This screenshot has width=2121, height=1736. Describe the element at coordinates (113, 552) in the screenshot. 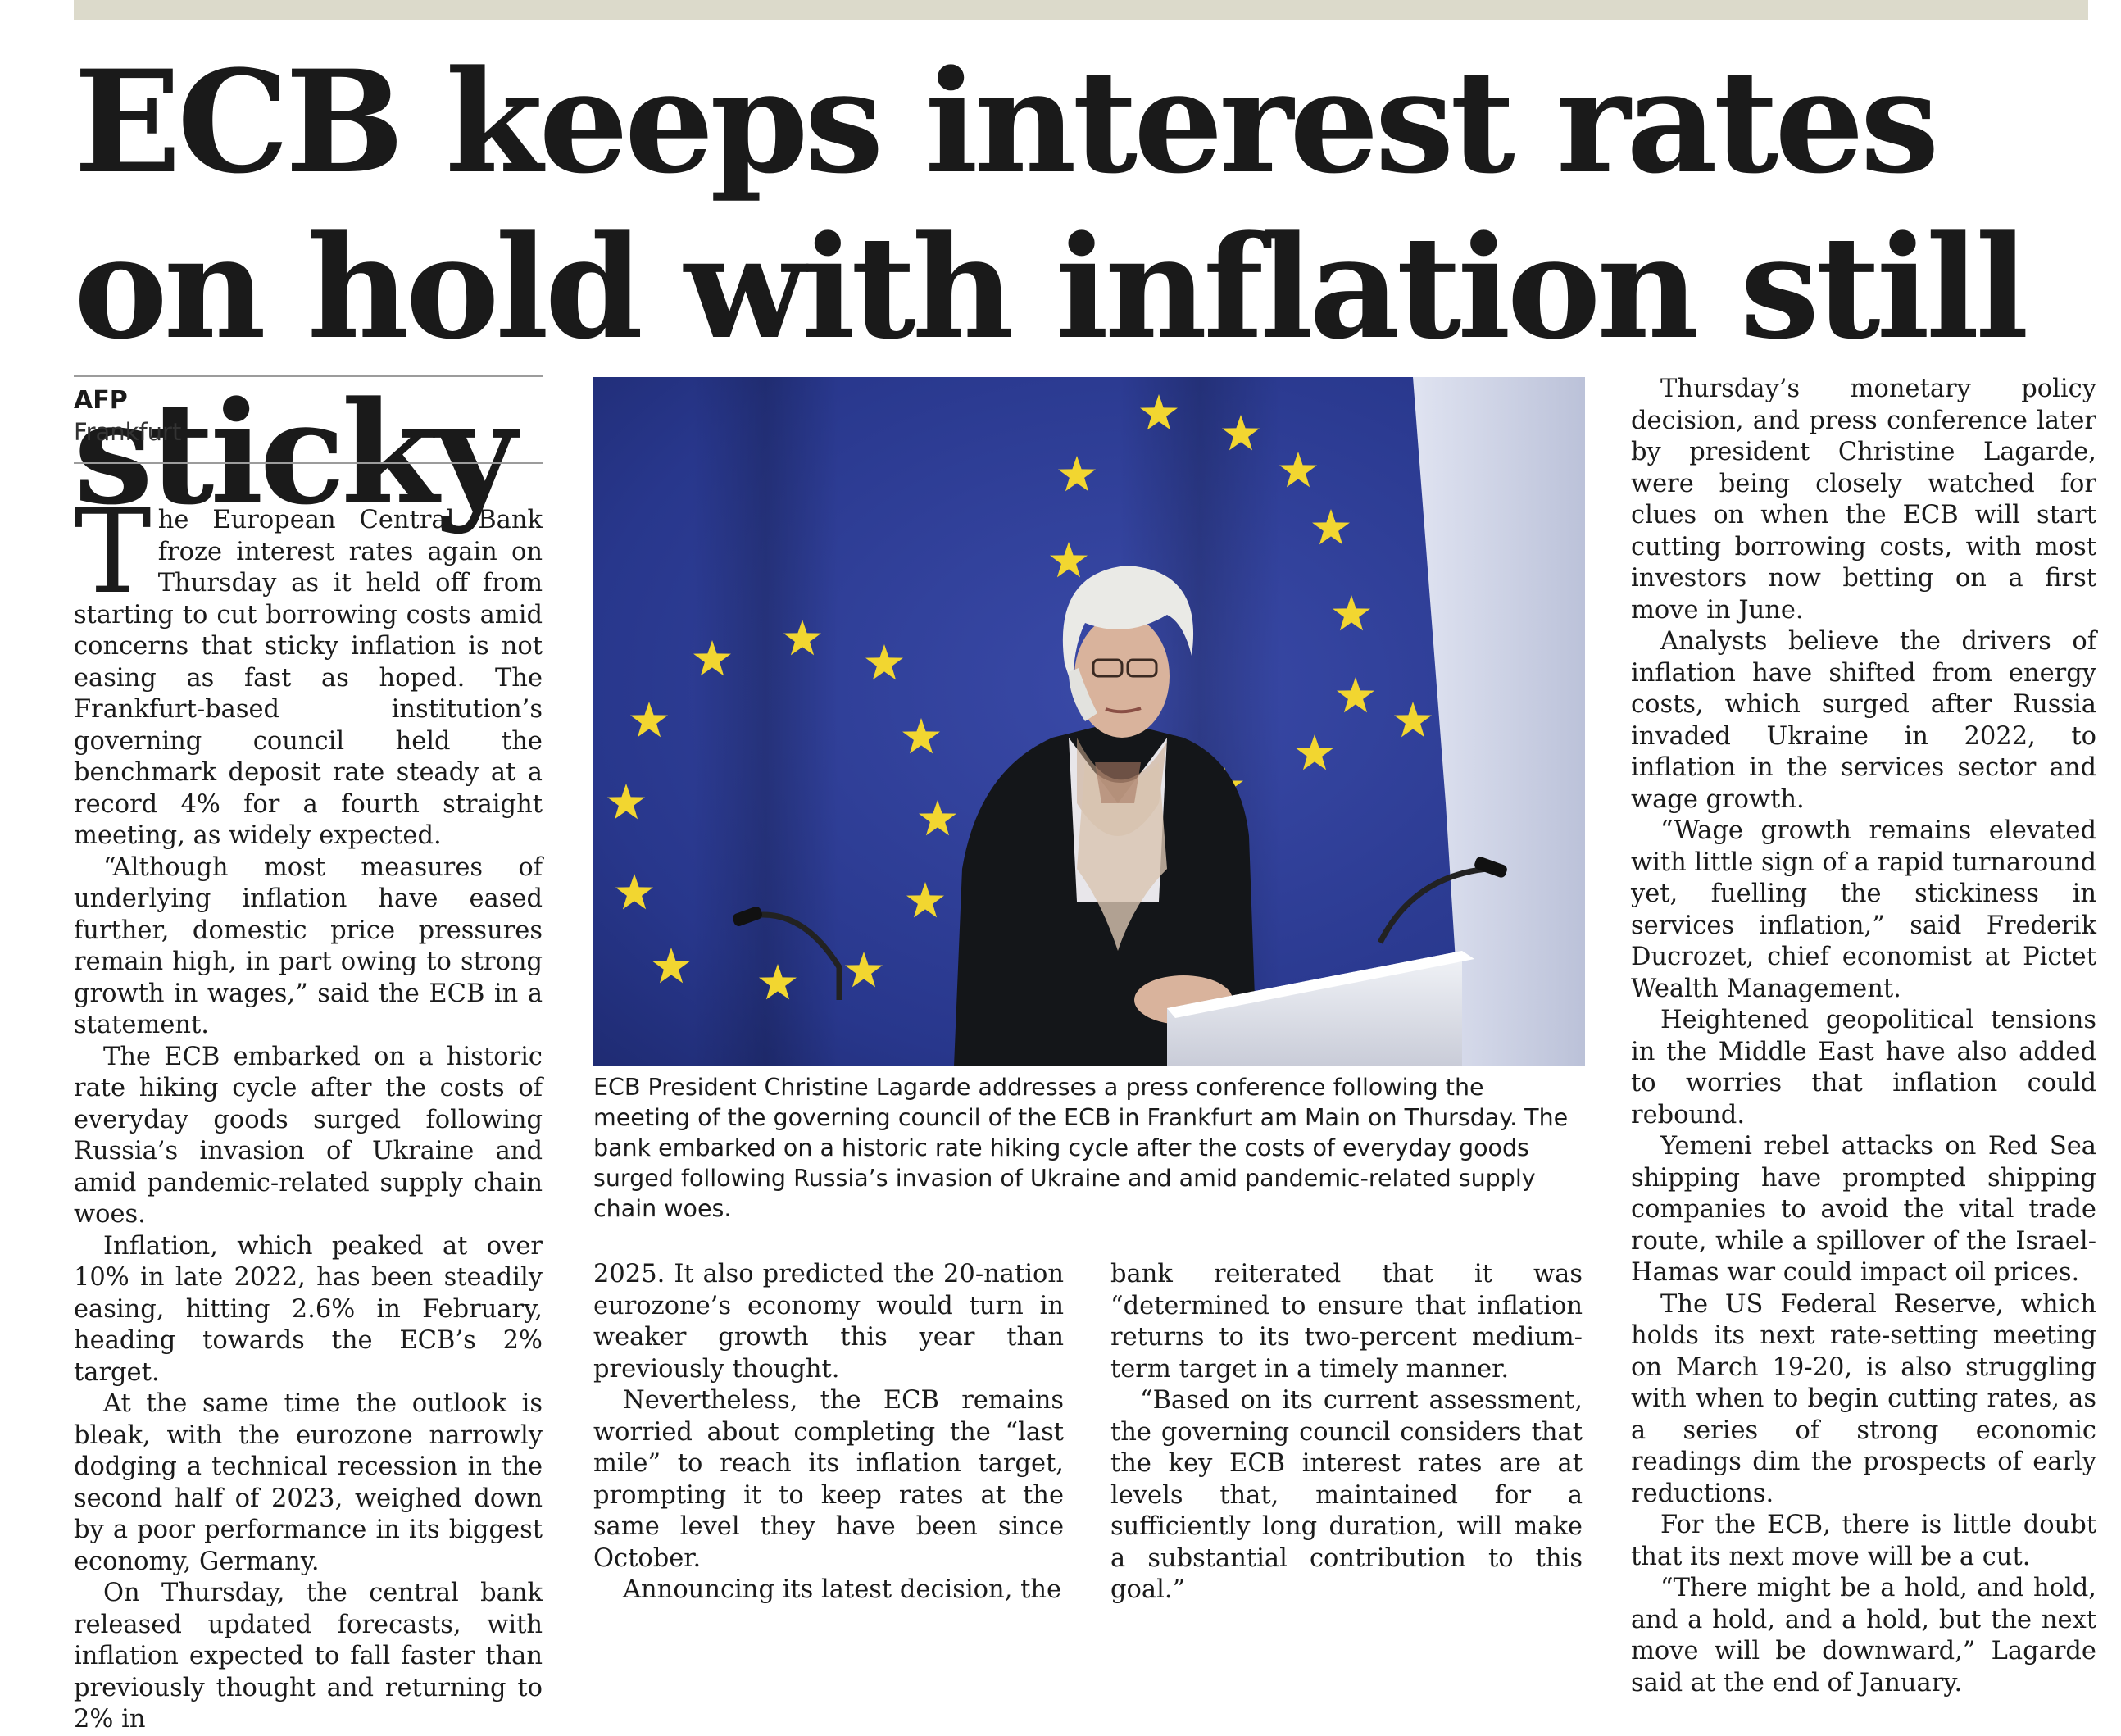

I see `drop-cap: T` at that location.